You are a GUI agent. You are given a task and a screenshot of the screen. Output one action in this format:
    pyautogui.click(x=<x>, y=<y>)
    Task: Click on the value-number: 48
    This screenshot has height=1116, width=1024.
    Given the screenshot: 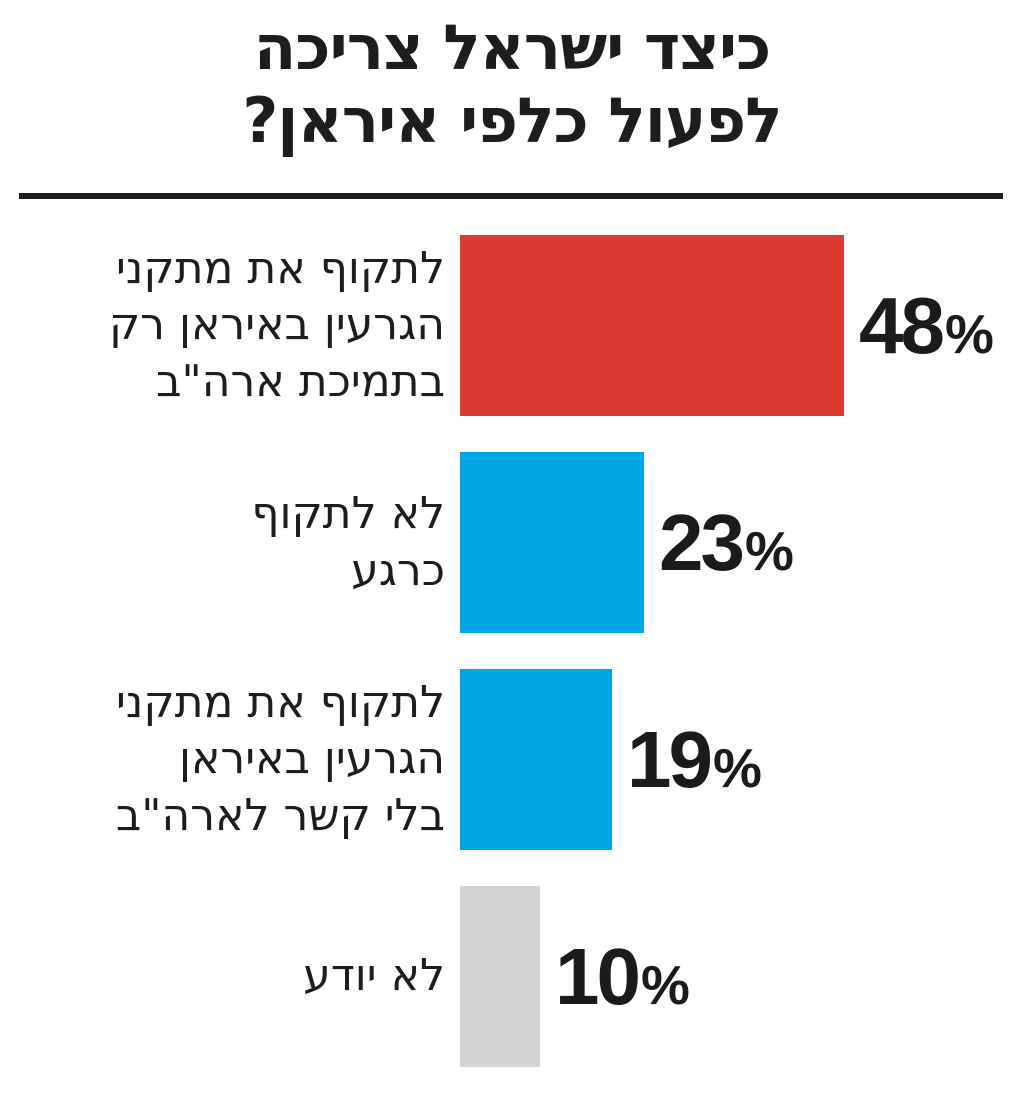 What is the action you would take?
    pyautogui.click(x=902, y=325)
    